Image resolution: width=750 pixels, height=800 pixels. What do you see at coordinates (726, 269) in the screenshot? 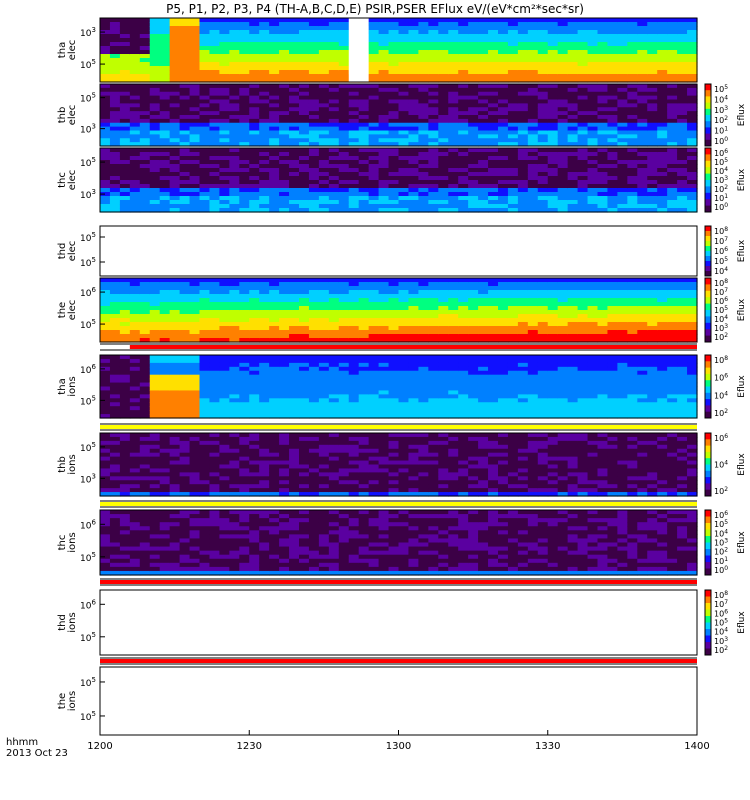
I see `colorbar-tick-exponent: 4` at bounding box center [726, 269].